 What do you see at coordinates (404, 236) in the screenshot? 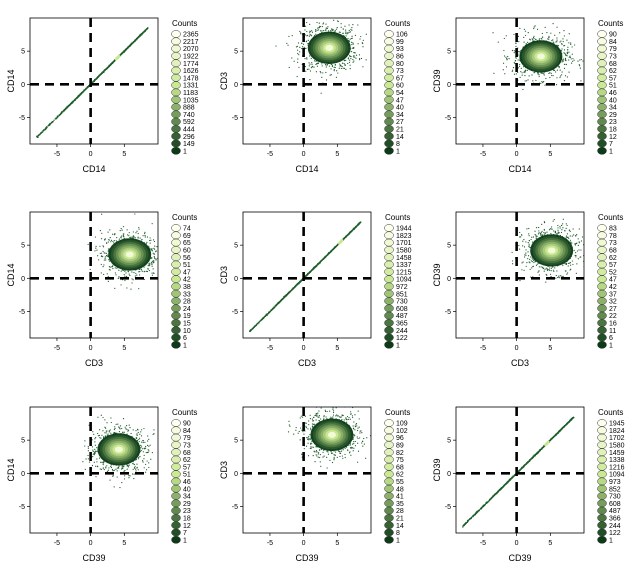
I see `legend-label: 1823` at bounding box center [404, 236].